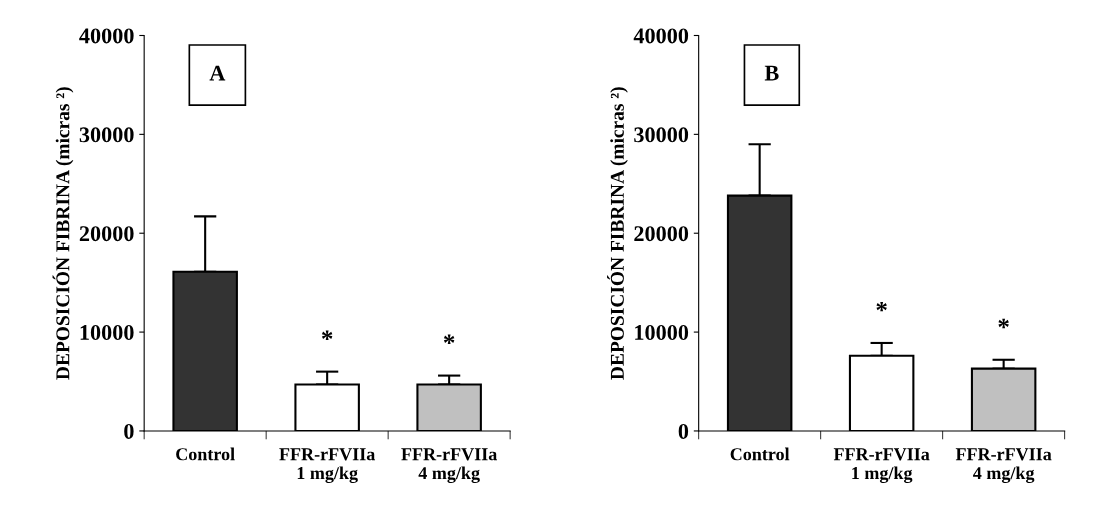 This screenshot has height=507, width=1109. Describe the element at coordinates (771, 73) in the screenshot. I see `annotation: B` at that location.